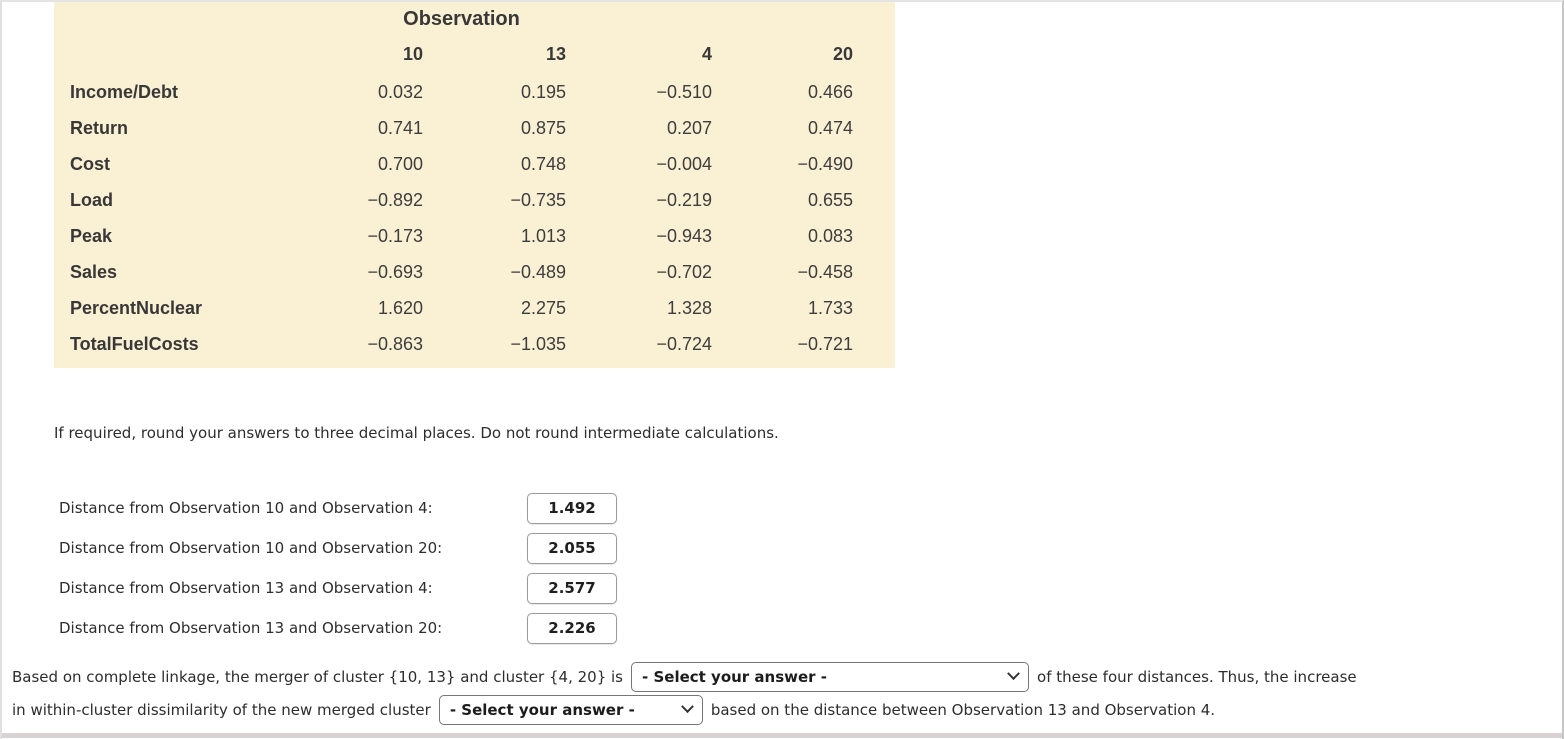 This screenshot has height=739, width=1564. I want to click on row-label: Cost, so click(90, 163).